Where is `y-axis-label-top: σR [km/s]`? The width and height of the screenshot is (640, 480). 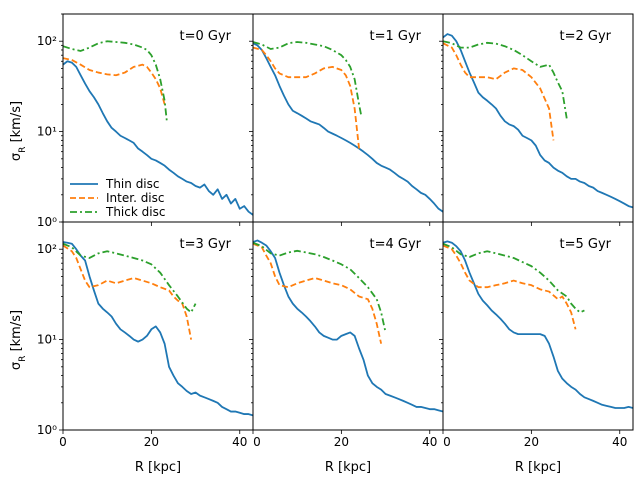 y-axis-label-top: σR [km/s] is located at coordinates (18, 131).